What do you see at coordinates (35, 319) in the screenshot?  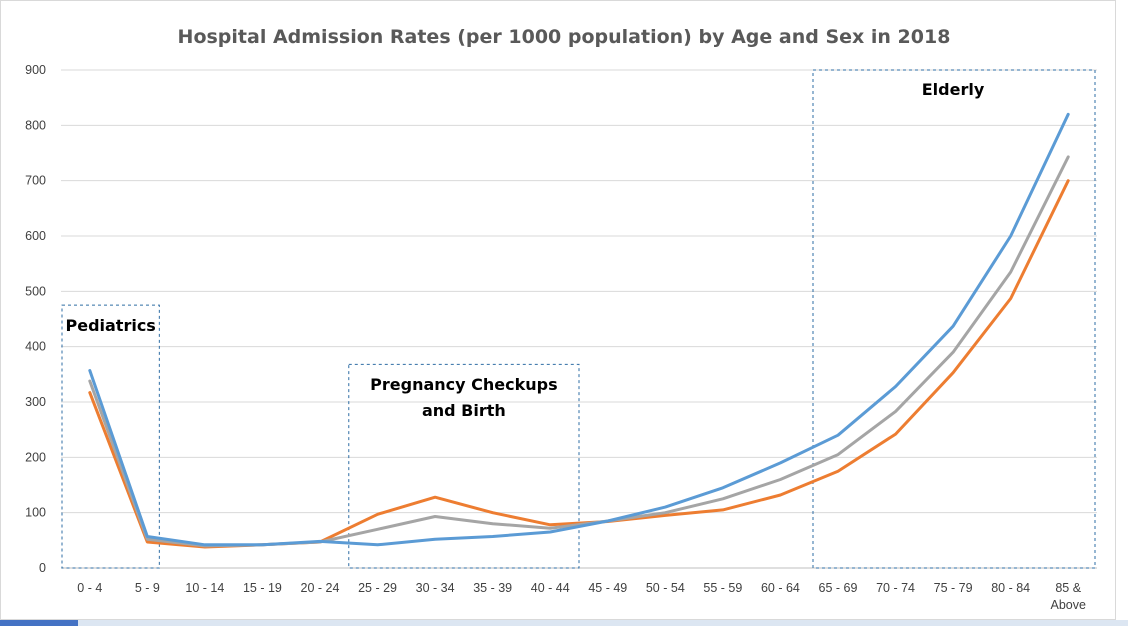 I see `y-axis-ticks: 0 100 200 300 400 500 600 700 800 900` at bounding box center [35, 319].